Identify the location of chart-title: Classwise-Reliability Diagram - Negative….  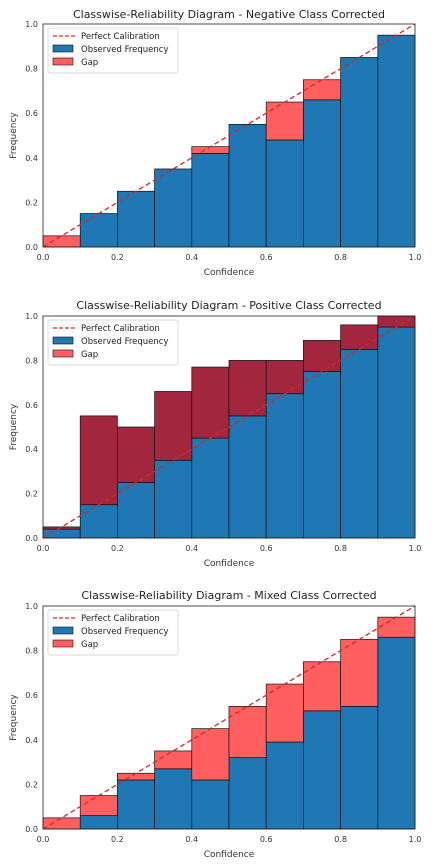
(229, 14).